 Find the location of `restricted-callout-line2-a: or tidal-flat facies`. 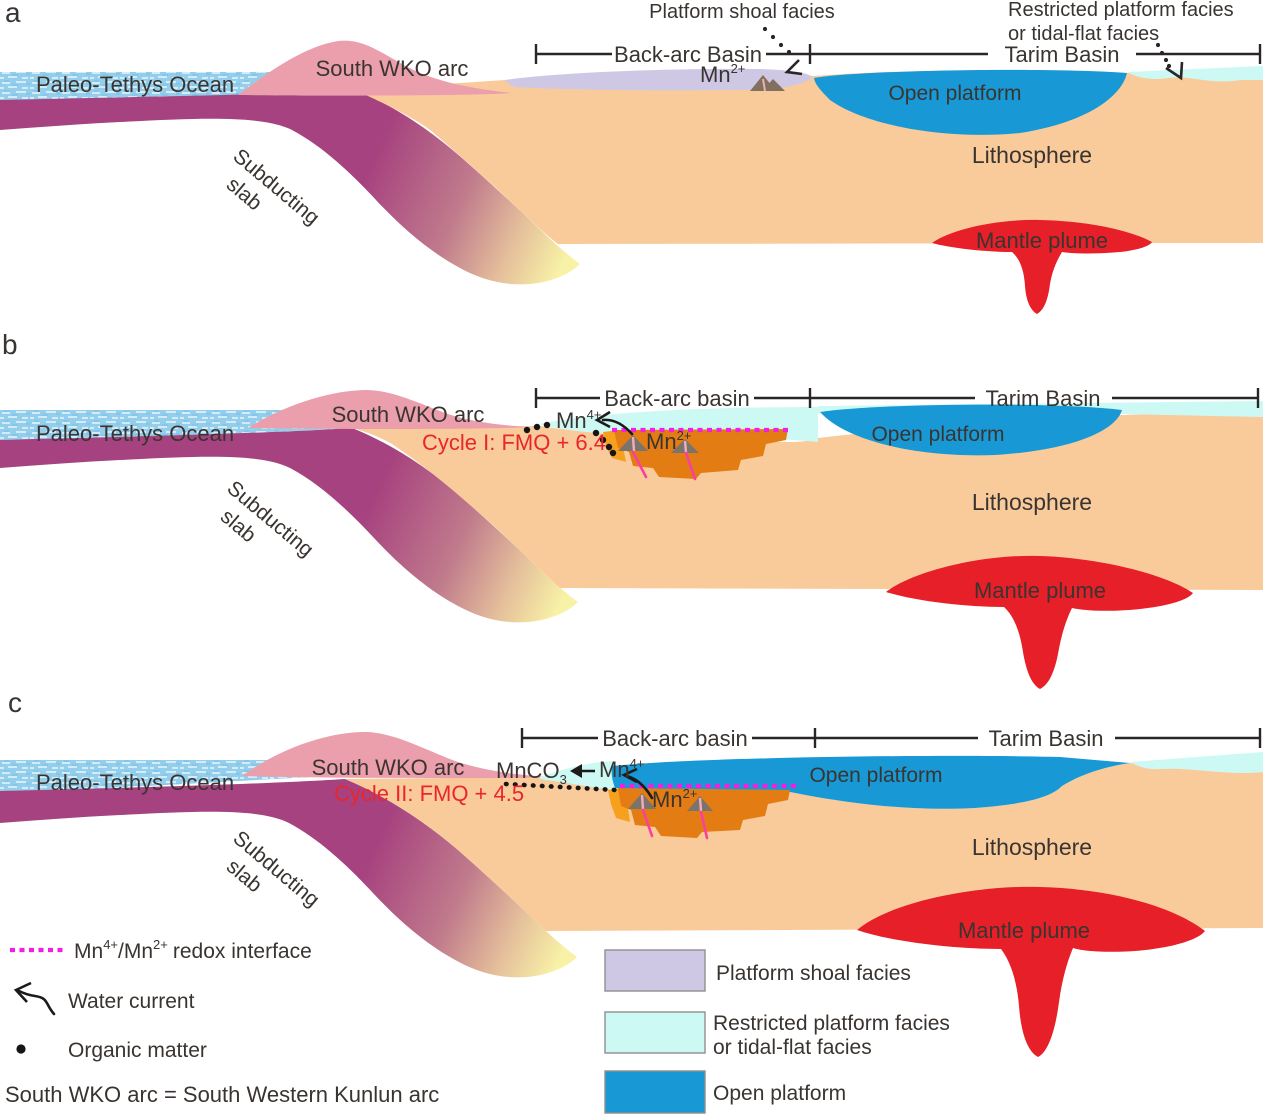

restricted-callout-line2-a: or tidal-flat facies is located at coordinates (1083, 34).